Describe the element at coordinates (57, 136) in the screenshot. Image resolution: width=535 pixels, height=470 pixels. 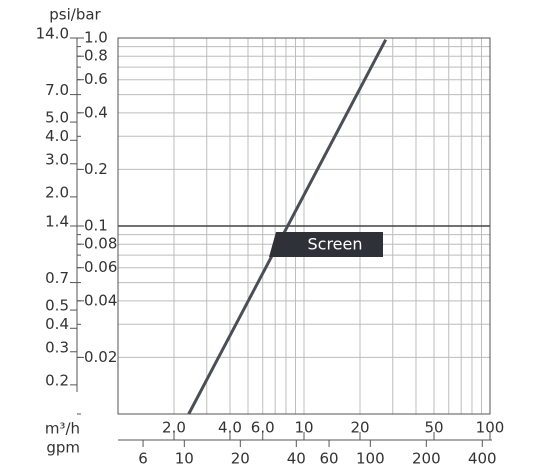
I see `y2-tick-label: 4.0` at that location.